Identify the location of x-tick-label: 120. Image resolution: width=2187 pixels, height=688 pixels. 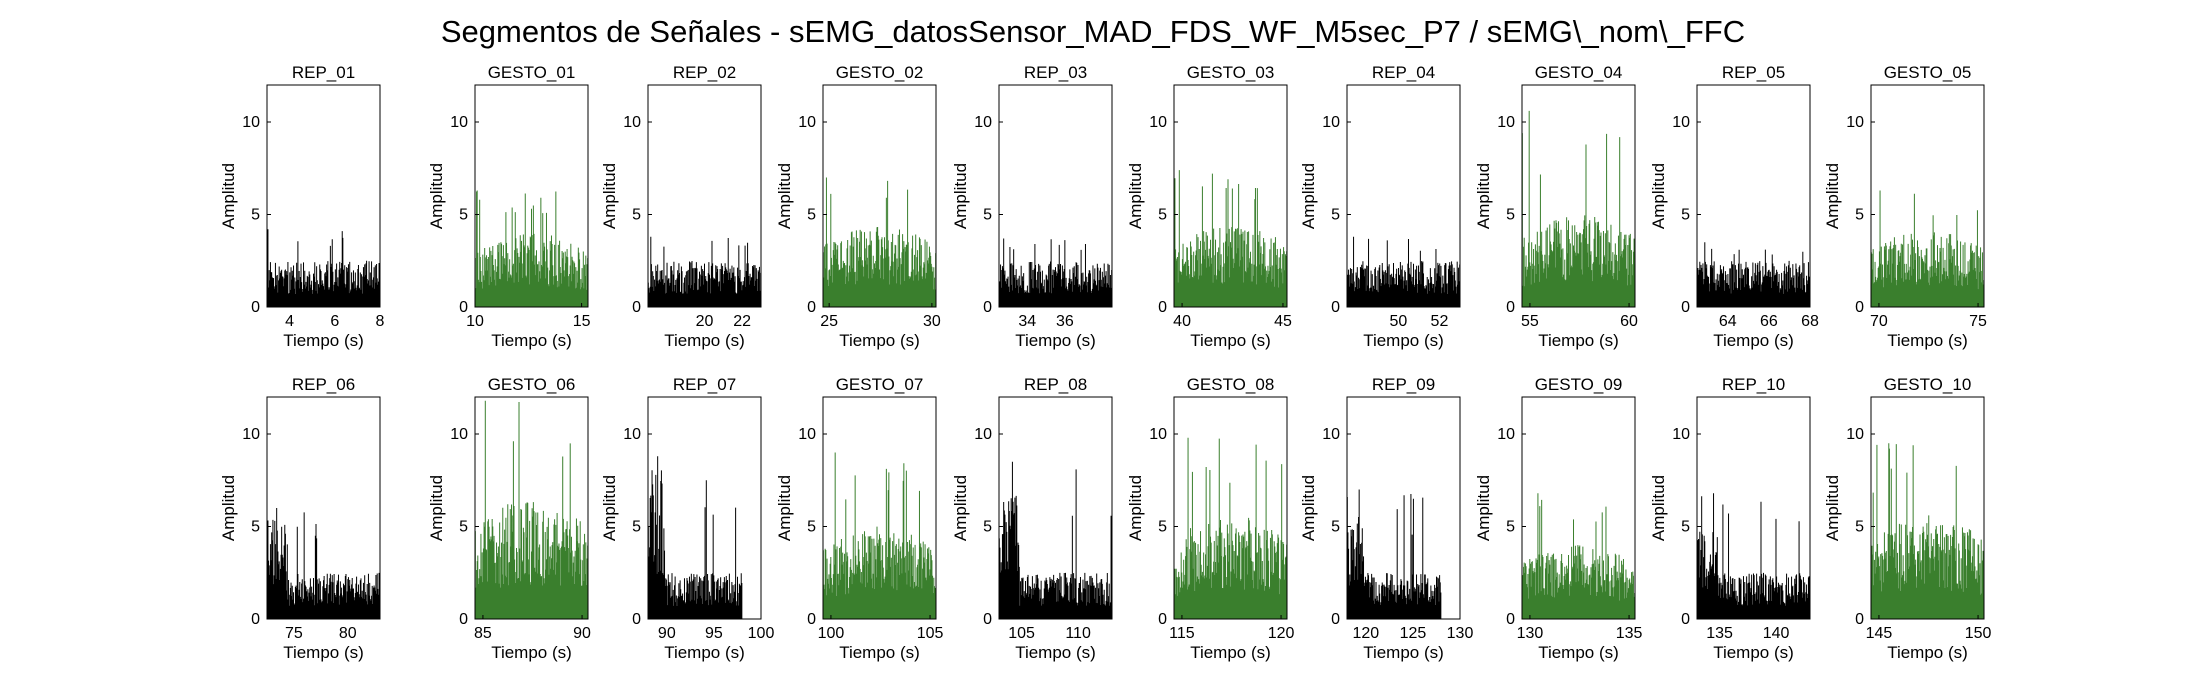
(1281, 633).